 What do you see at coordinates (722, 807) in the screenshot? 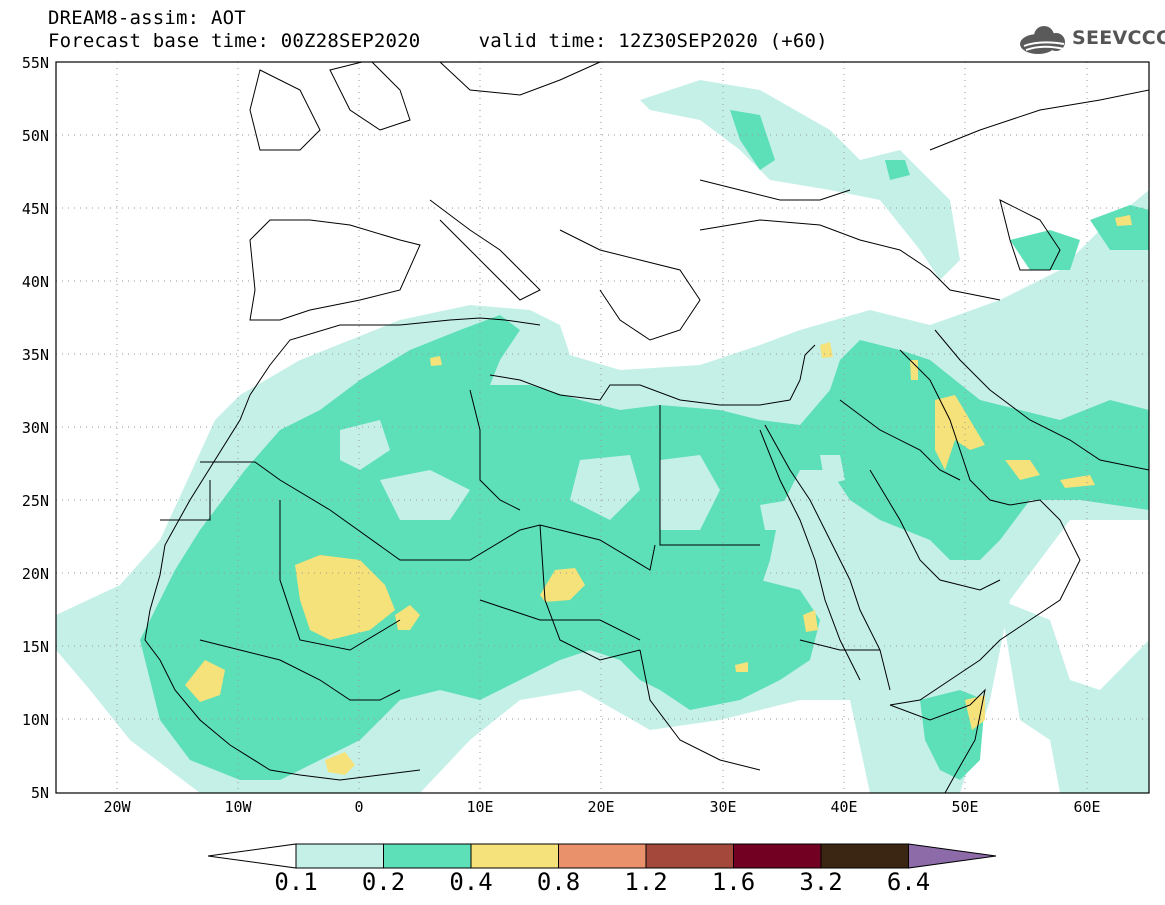
I see `lon-label-30E: 30E` at bounding box center [722, 807].